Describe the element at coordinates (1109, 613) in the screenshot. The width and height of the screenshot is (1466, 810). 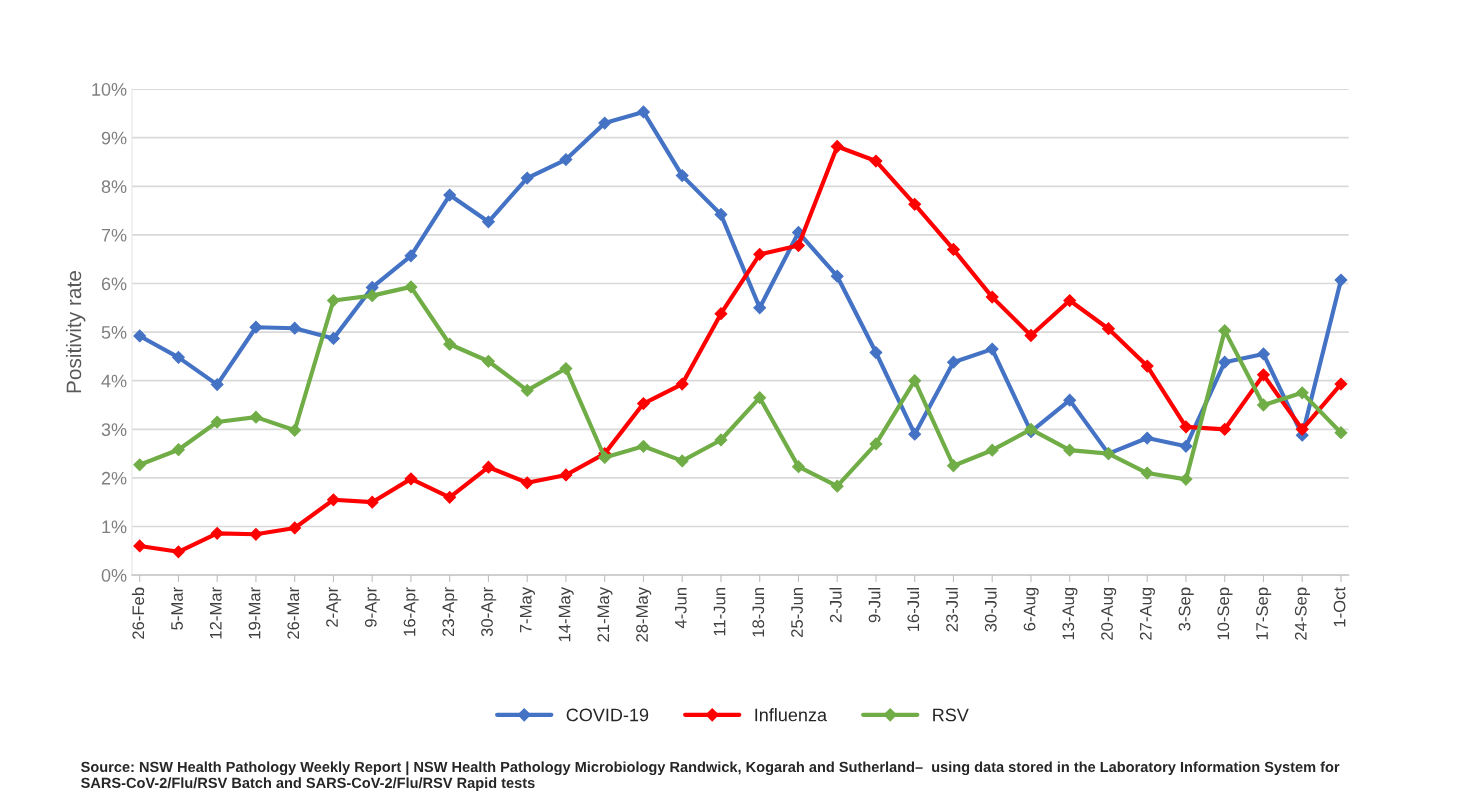
I see `x-tick-label: 20-Aug` at that location.